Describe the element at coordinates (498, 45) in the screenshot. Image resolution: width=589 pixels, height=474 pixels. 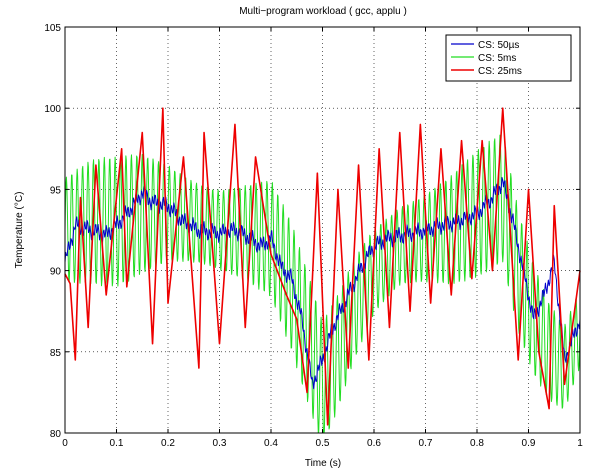
I see `legend-entry: CS: 50µs` at that location.